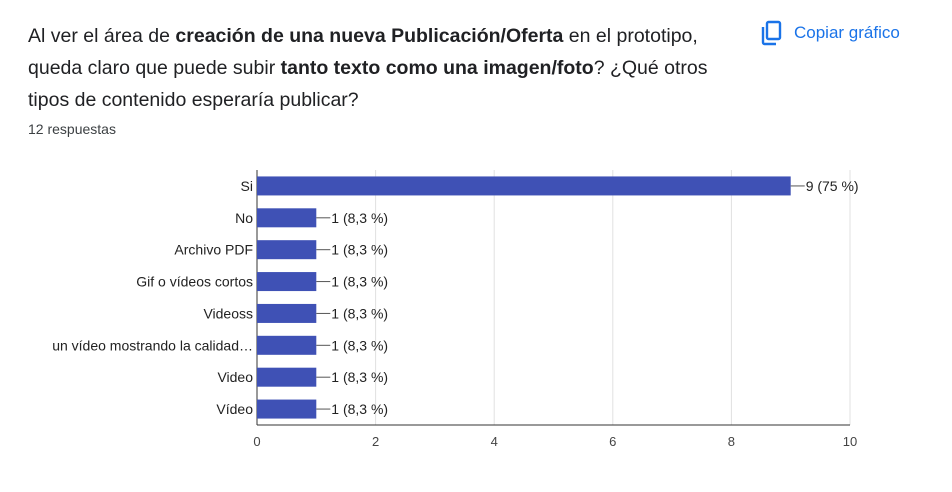 This screenshot has height=492, width=952. What do you see at coordinates (494, 441) in the screenshot?
I see `x-tick-label: 4` at bounding box center [494, 441].